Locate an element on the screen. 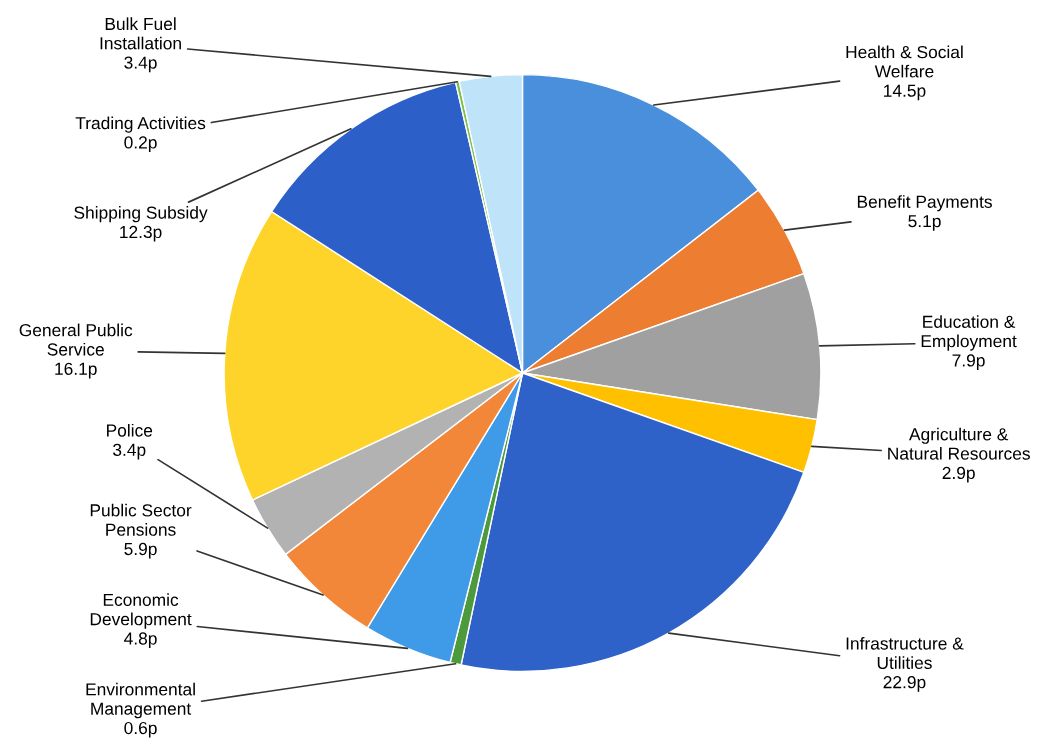  data-label: 0.6p is located at coordinates (140, 729).